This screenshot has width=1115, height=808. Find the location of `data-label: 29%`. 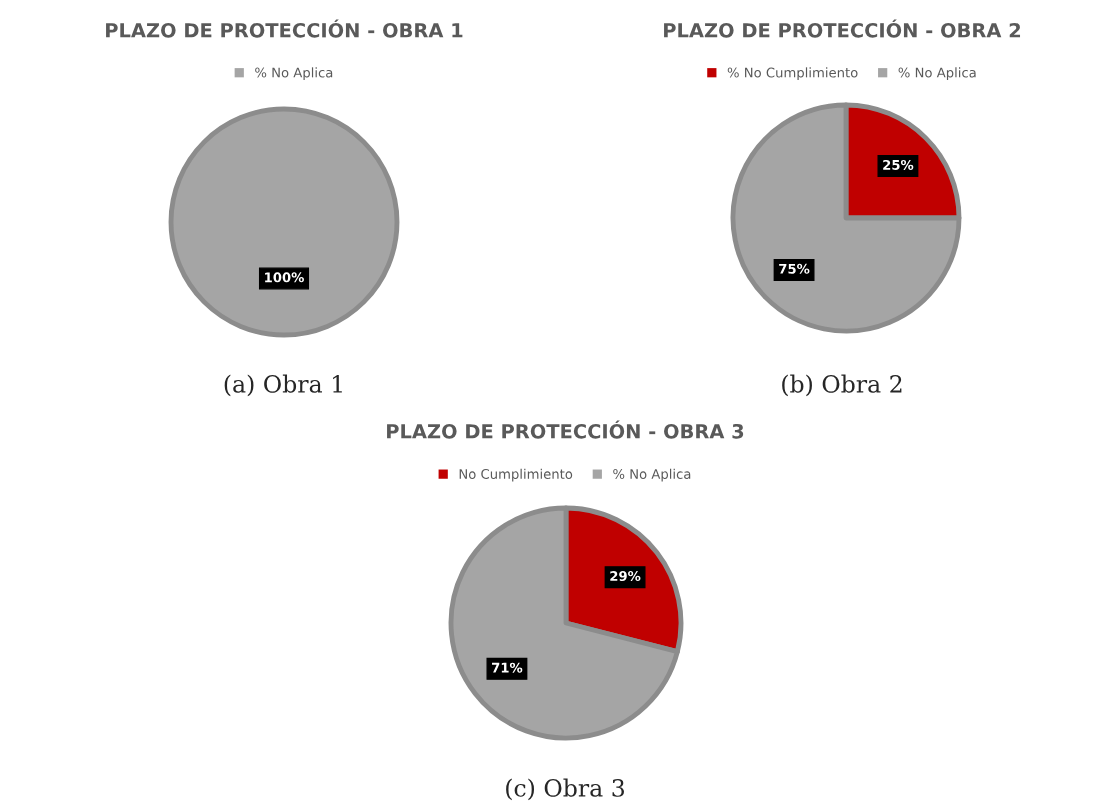

data-label: 29% is located at coordinates (625, 576).